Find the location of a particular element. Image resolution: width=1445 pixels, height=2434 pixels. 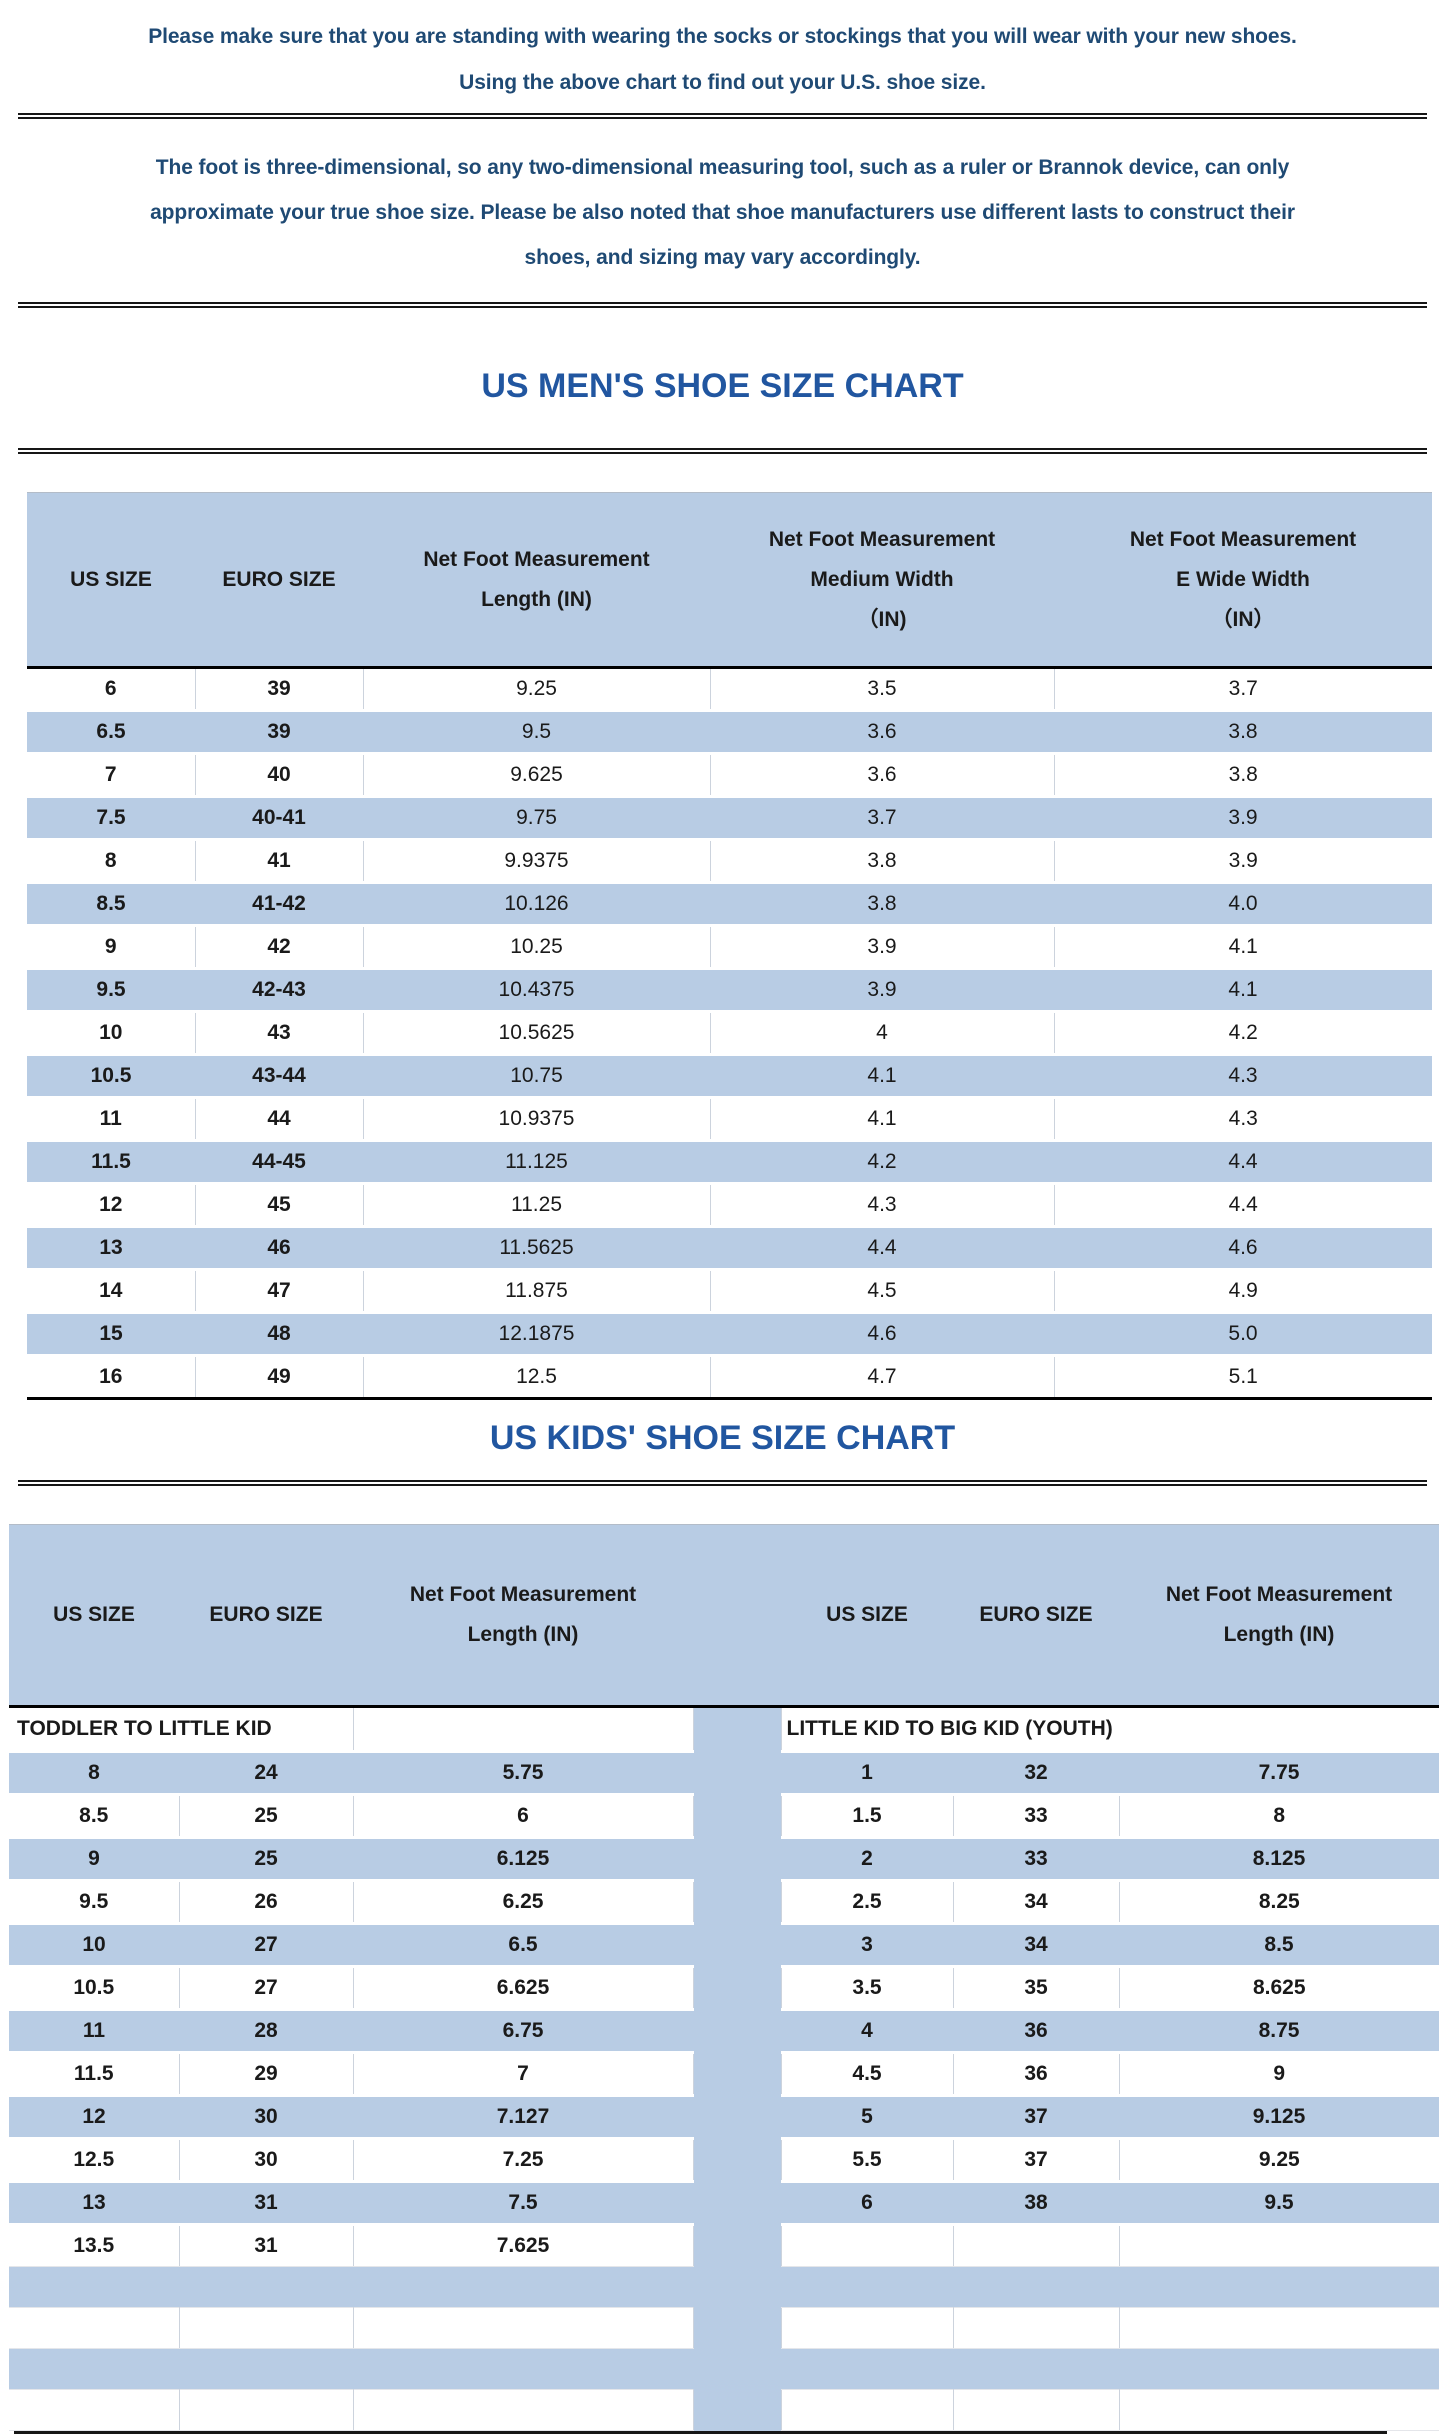

column-header-medium-width: Net Foot Measurement Medium Width （IN) is located at coordinates (882, 580).